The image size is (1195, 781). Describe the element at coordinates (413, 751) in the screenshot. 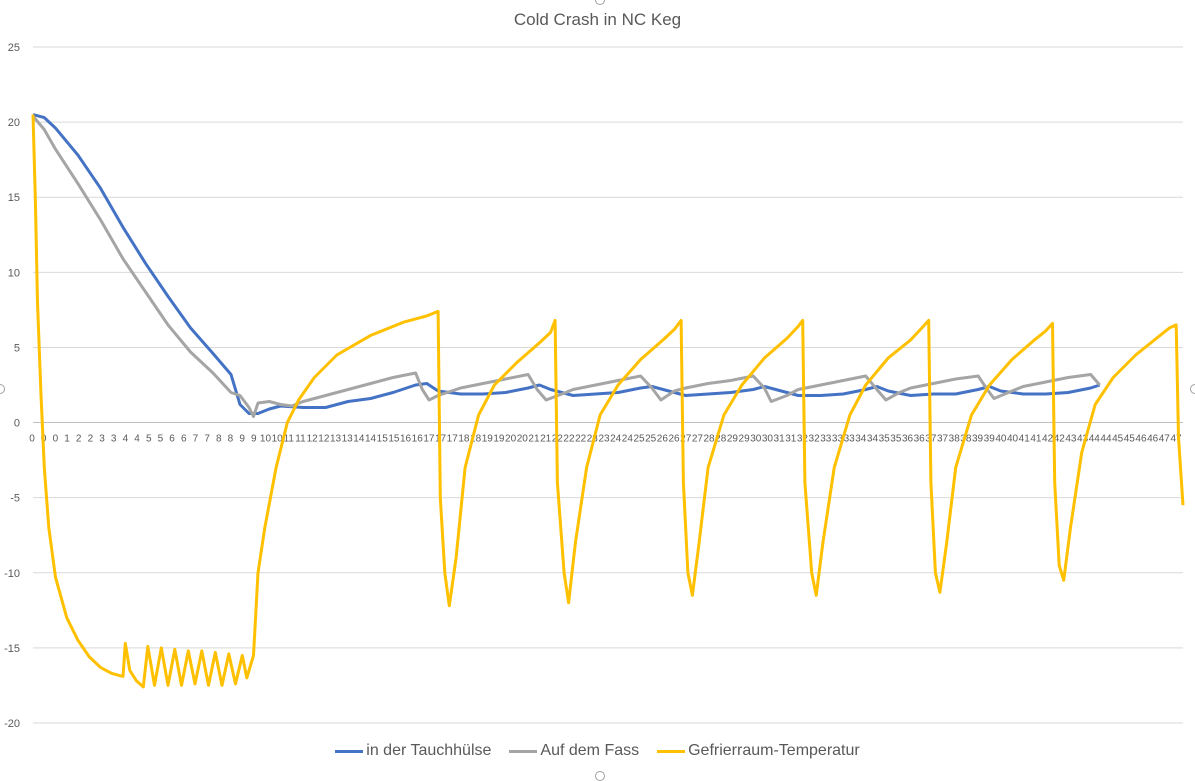

I see `legend-item-1: in der Tauchhülse` at that location.